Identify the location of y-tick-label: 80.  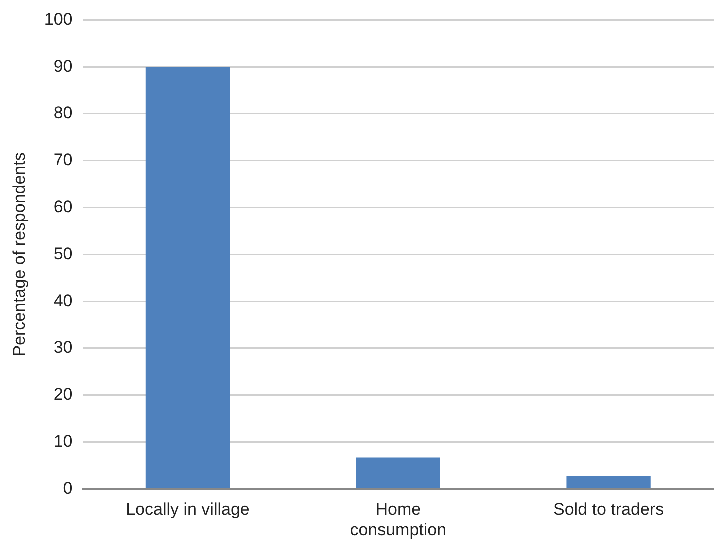
(63, 113).